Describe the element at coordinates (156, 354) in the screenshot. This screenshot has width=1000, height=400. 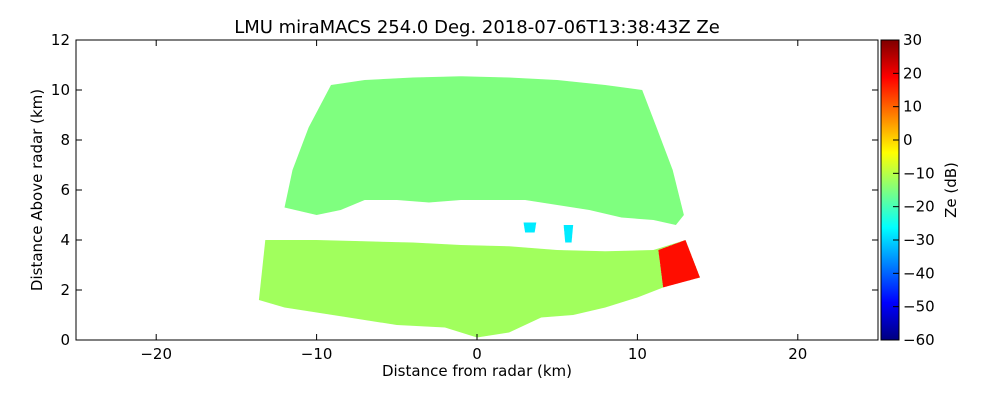
I see `x-tick-label: −20` at that location.